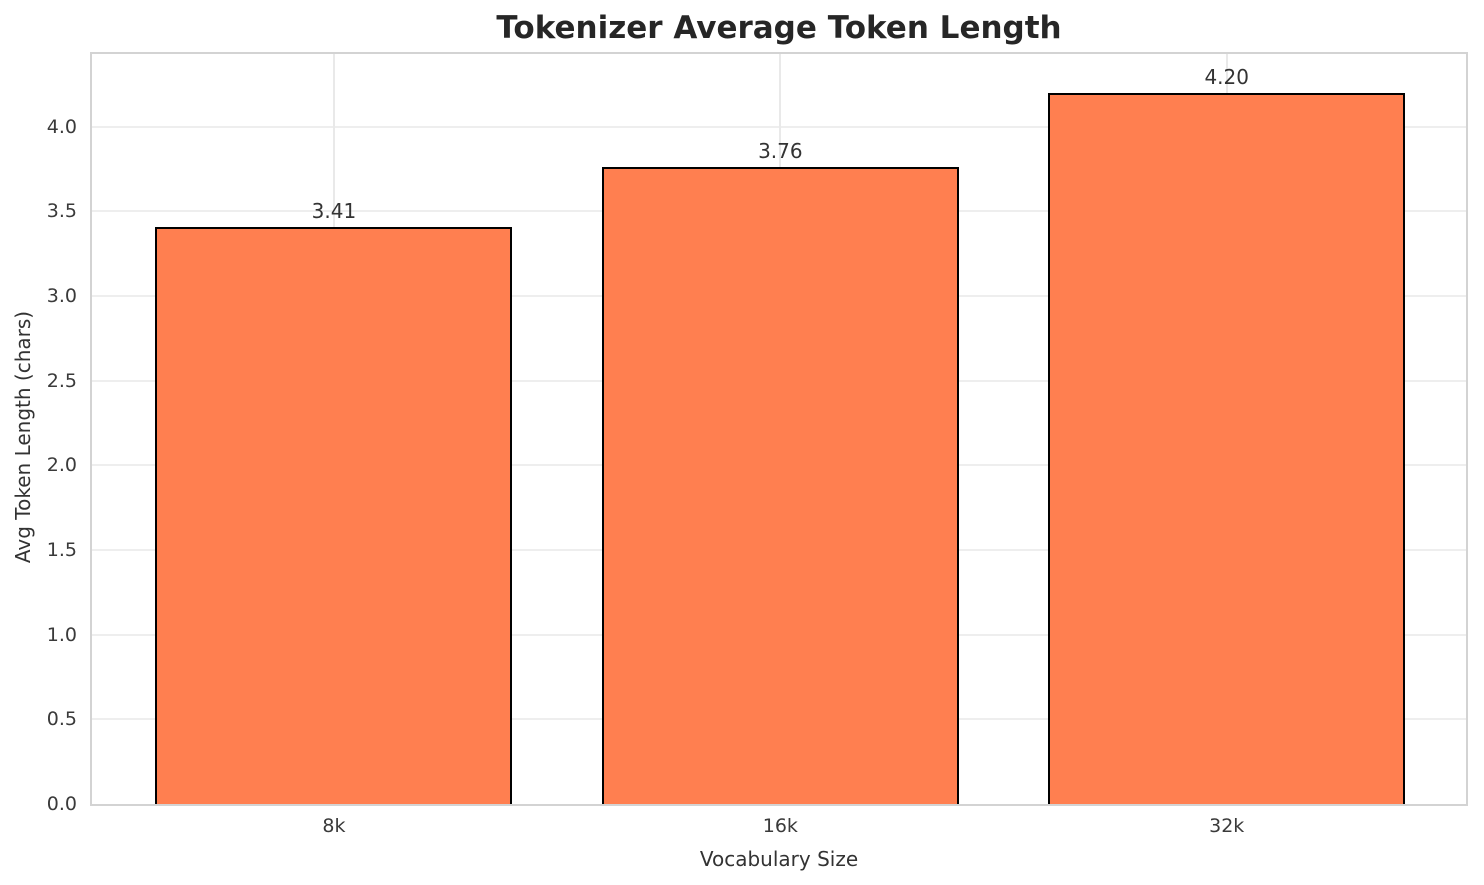 The image size is (1484, 885). I want to click on y-tick-label: 1.5, so click(61, 550).